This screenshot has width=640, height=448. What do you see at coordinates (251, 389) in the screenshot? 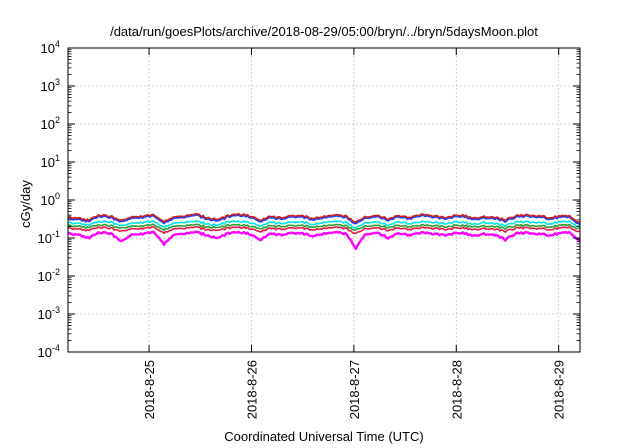
I see `x-tick-label: 2018-8-26` at bounding box center [251, 389].